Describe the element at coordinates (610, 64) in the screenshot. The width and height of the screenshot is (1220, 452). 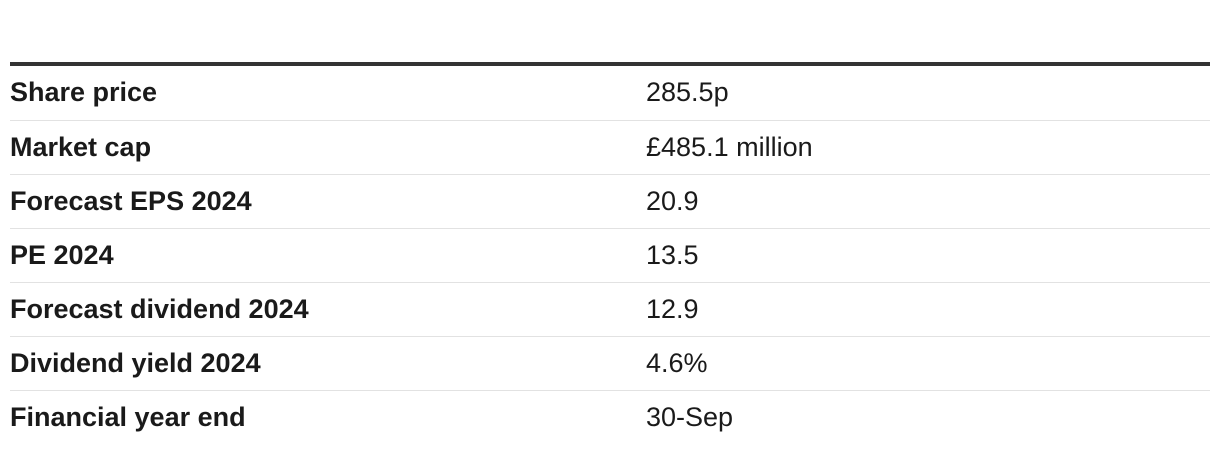
I see `table-top-rule` at that location.